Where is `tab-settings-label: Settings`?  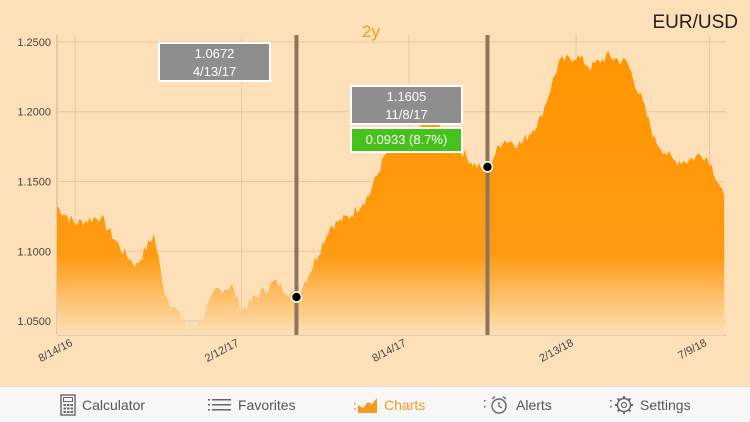
tab-settings-label: Settings is located at coordinates (665, 404).